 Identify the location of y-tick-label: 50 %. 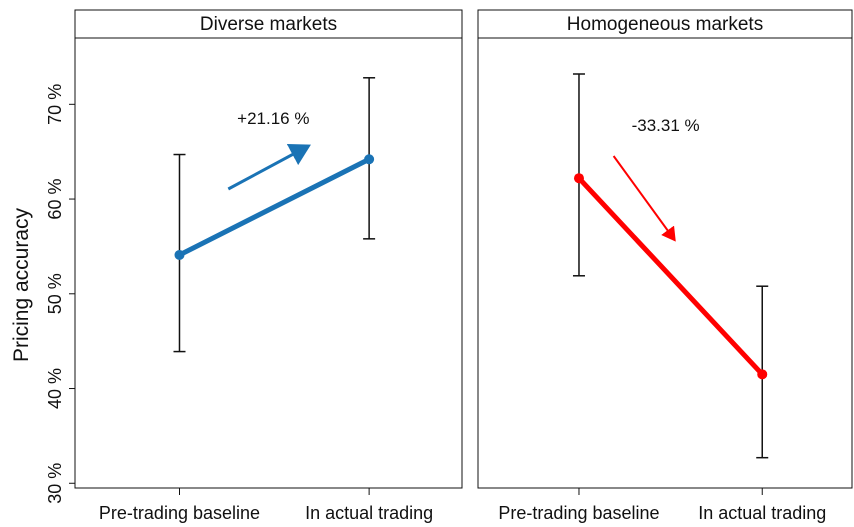
(55, 293).